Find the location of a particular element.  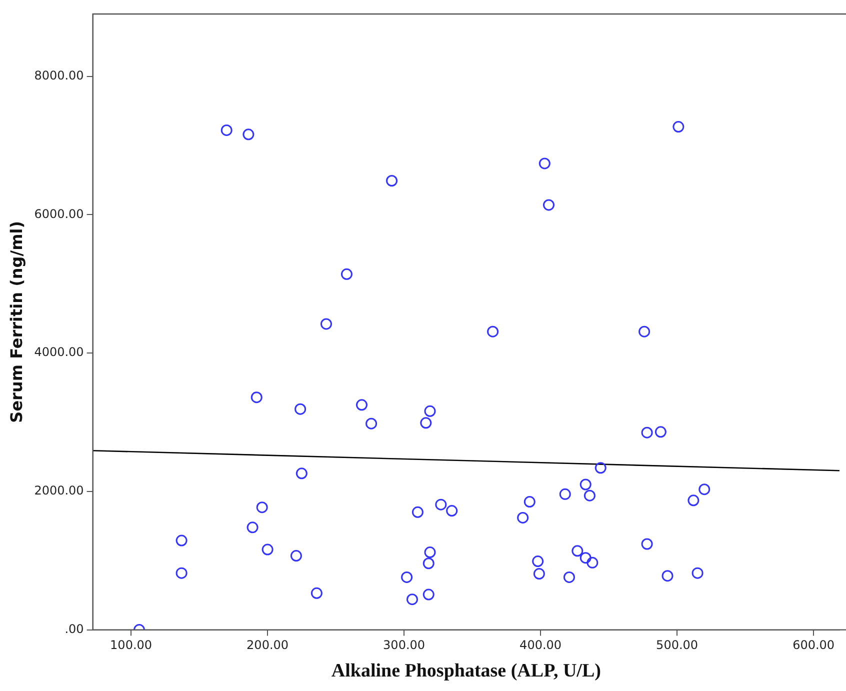

x-tick-label: 500.00 is located at coordinates (677, 645).